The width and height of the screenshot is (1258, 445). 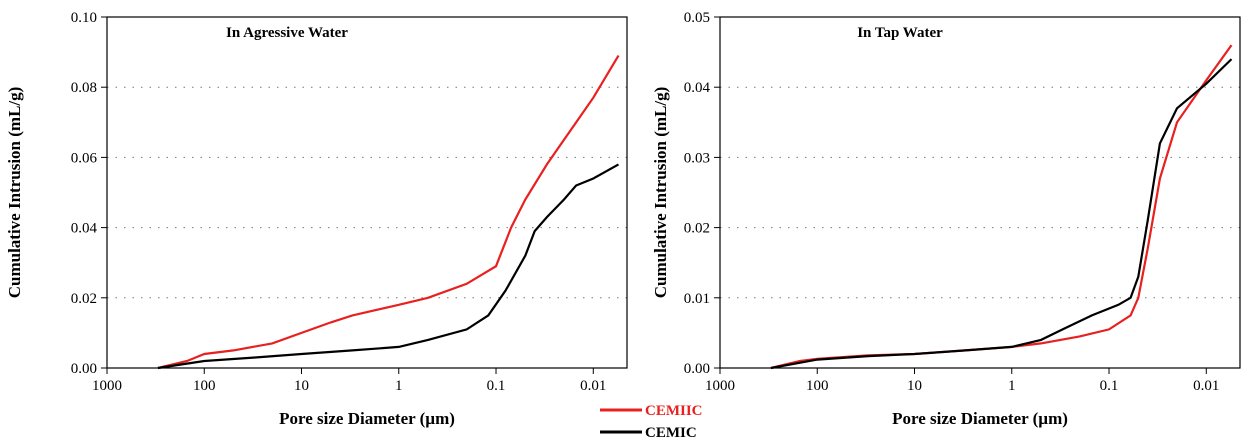 I want to click on y-tick-label: 0.08, so click(x=84, y=88).